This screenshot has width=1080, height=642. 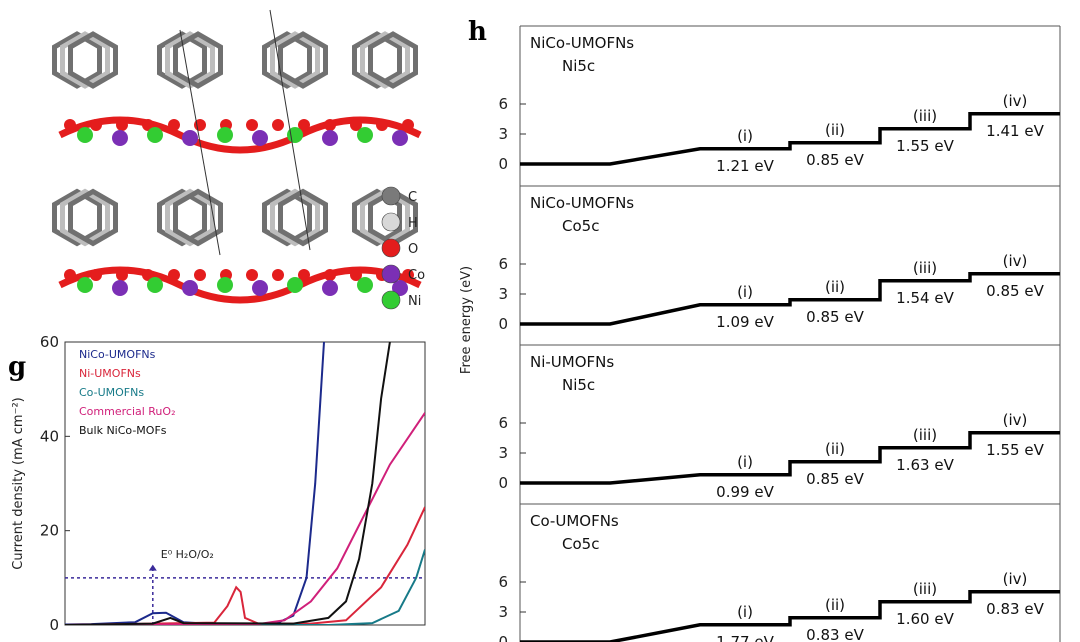 What do you see at coordinates (18, 483) in the screenshot?
I see `y-axis-title: Current density (mA cm⁻²)` at bounding box center [18, 483].